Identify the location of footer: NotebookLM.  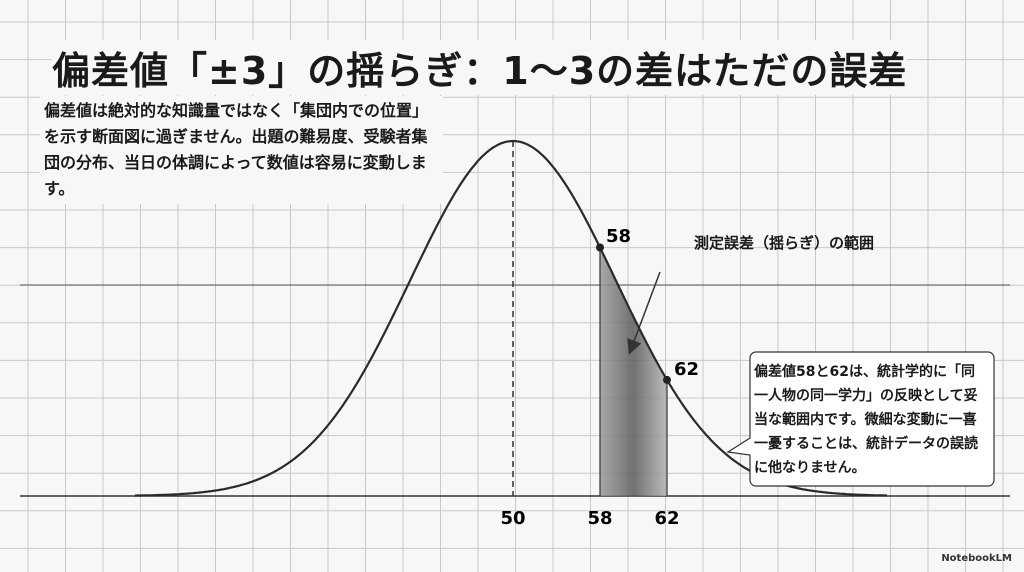
(976, 558).